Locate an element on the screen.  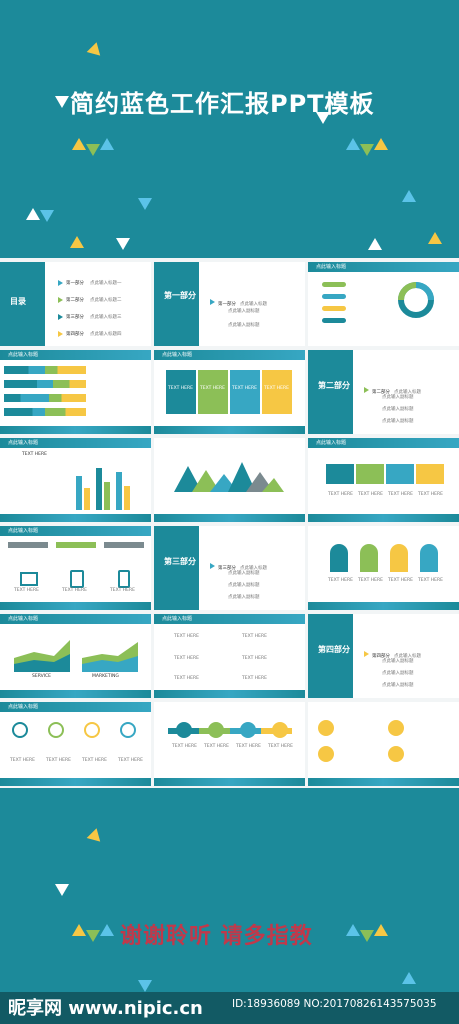
column-chart-slide: 点此输入标题 TEXT HERE is located at coordinates (75, 480).